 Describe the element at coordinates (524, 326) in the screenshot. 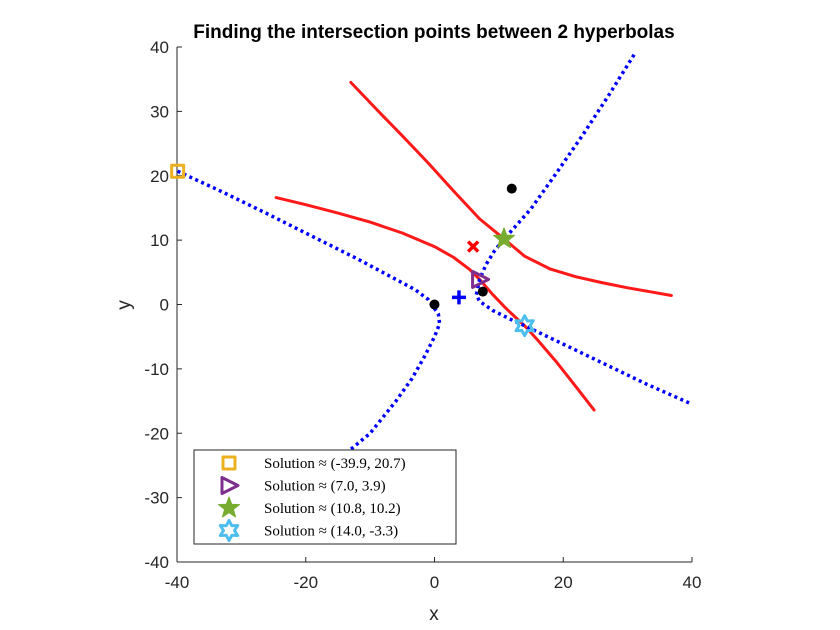

I see `solution-hexagram-marker` at that location.